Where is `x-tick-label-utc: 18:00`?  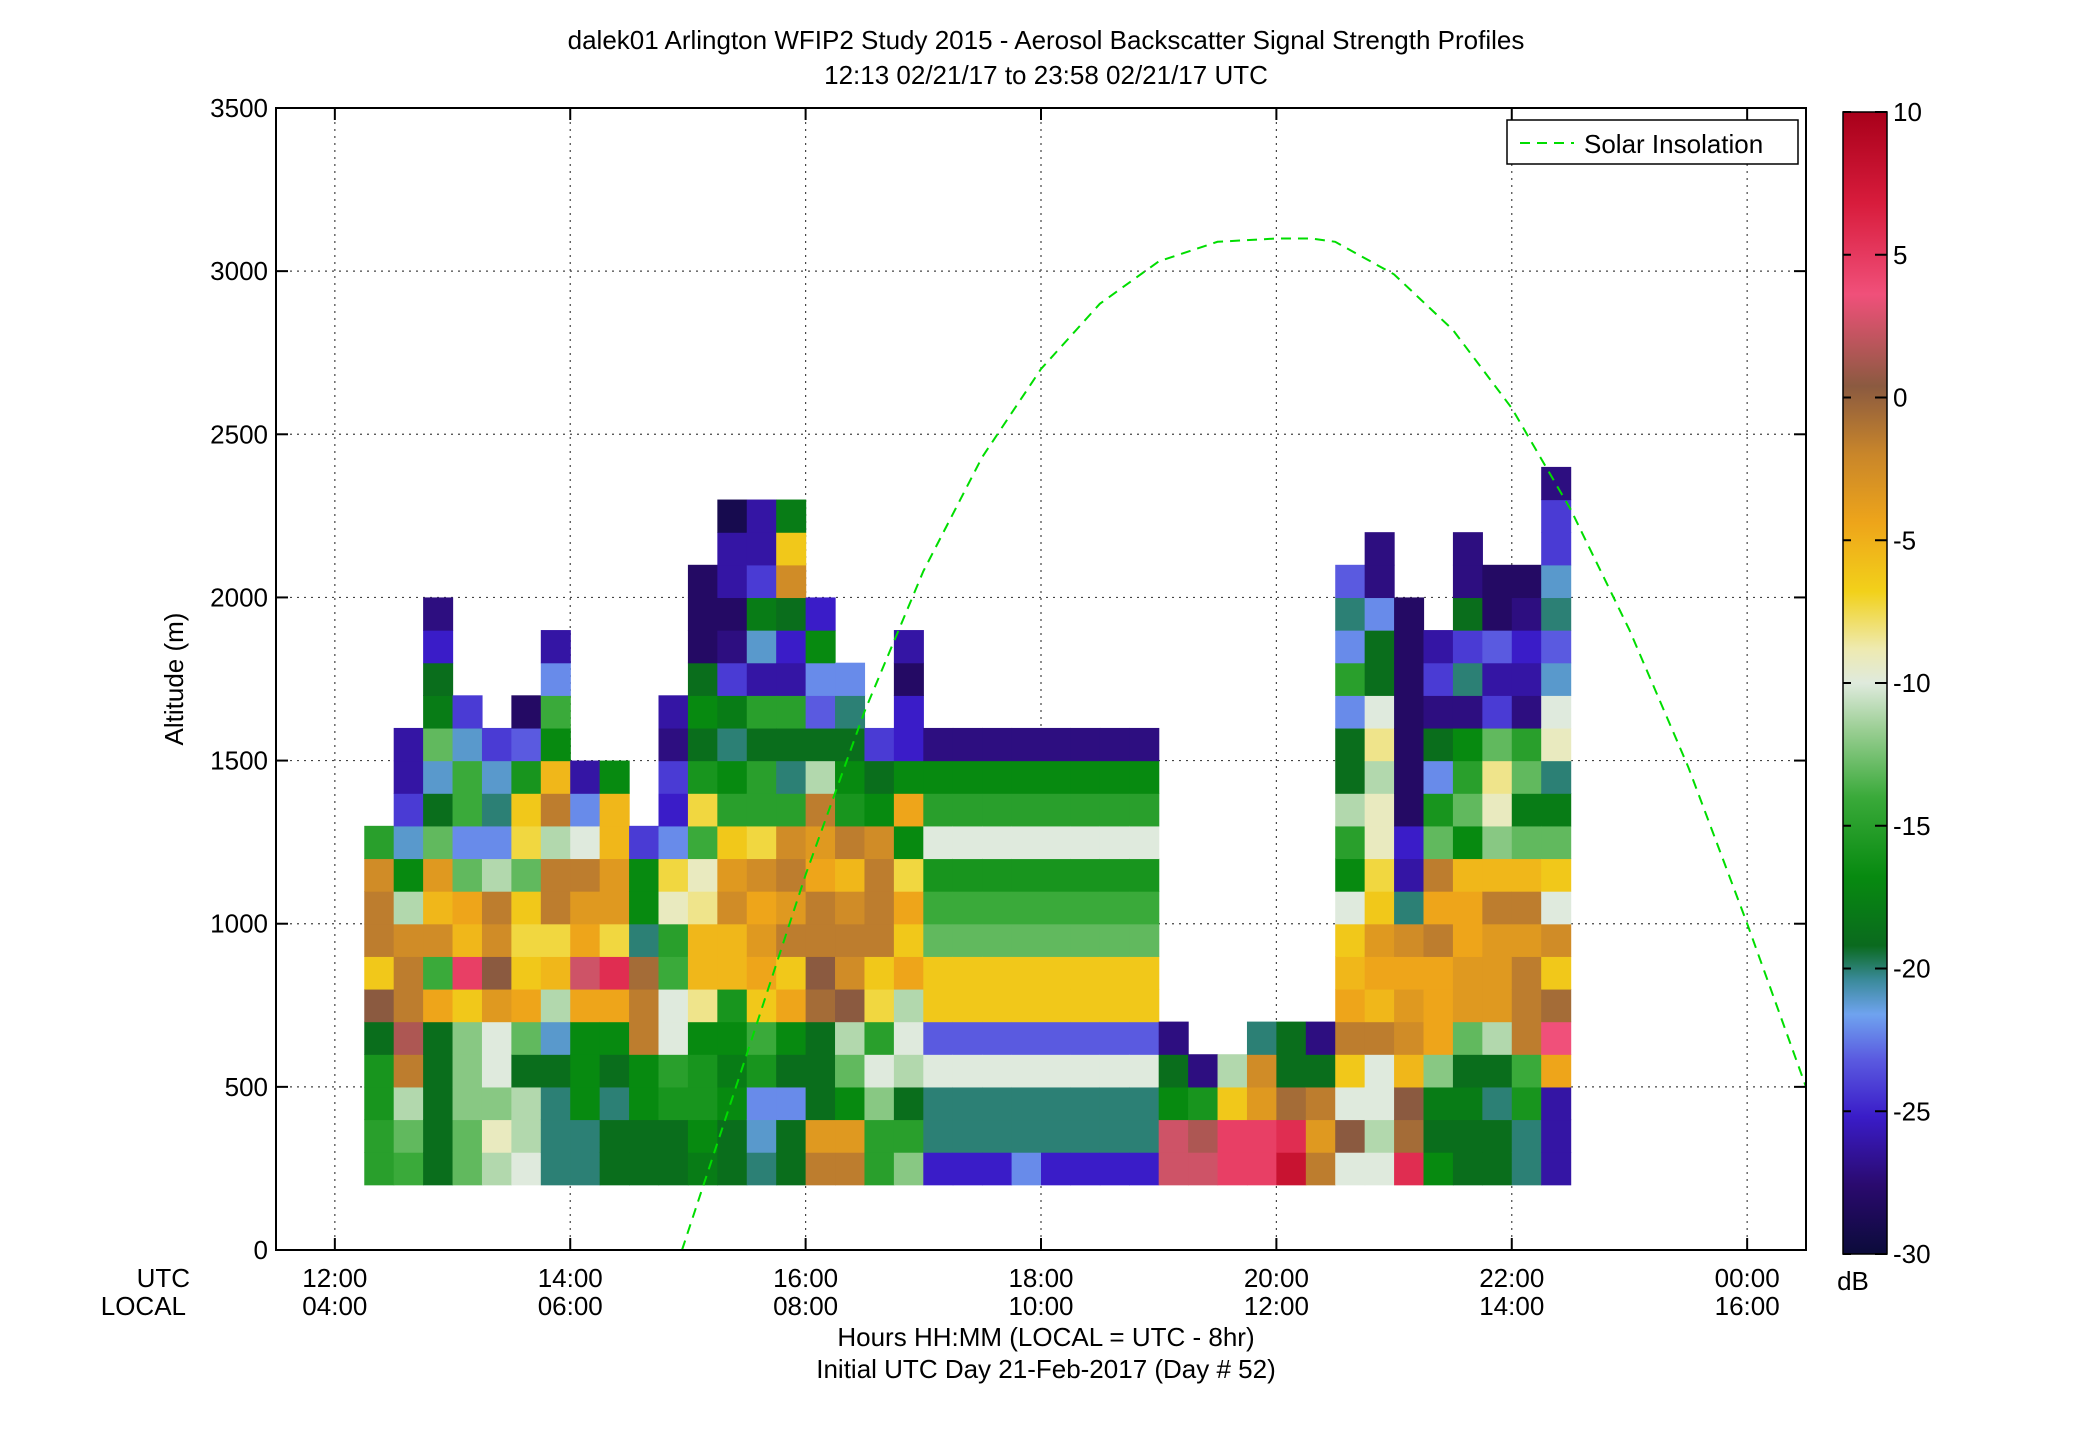 x-tick-label-utc: 18:00 is located at coordinates (1040, 1278).